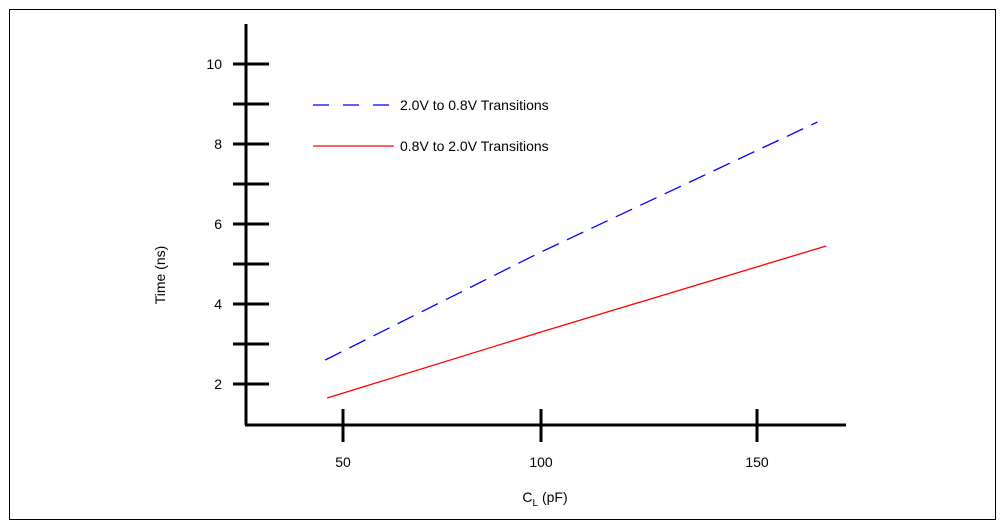 The height and width of the screenshot is (529, 1005). I want to click on y-tick-label: 6, so click(218, 224).